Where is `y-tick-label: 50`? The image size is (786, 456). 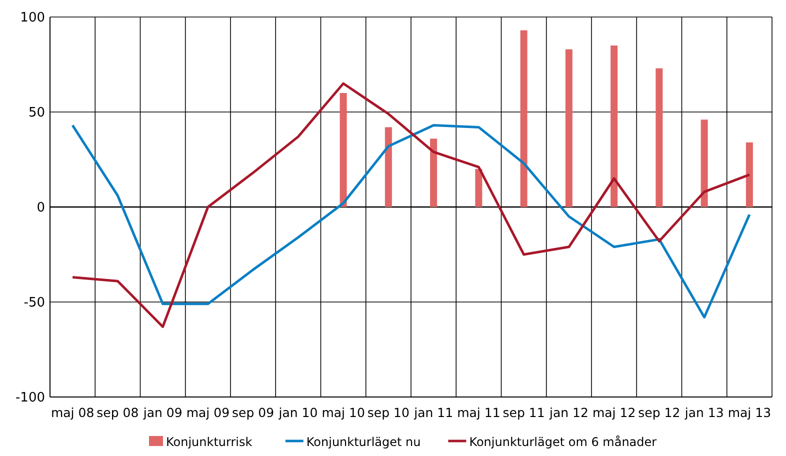 y-tick-label: 50 is located at coordinates (36, 113).